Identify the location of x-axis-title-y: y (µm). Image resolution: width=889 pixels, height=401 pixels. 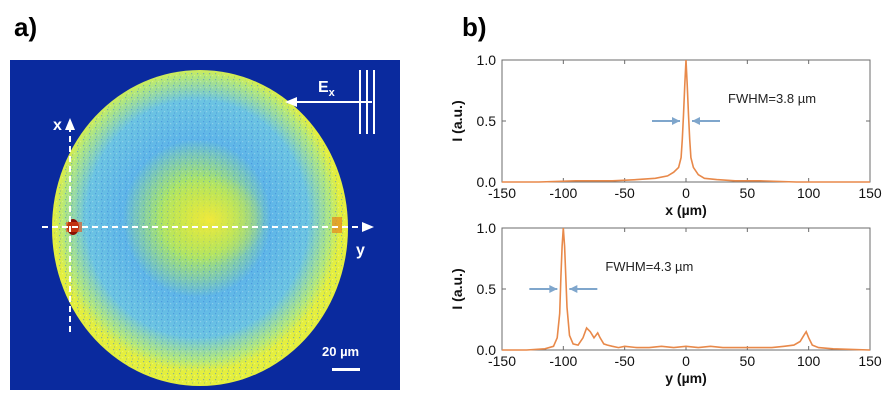
(686, 378).